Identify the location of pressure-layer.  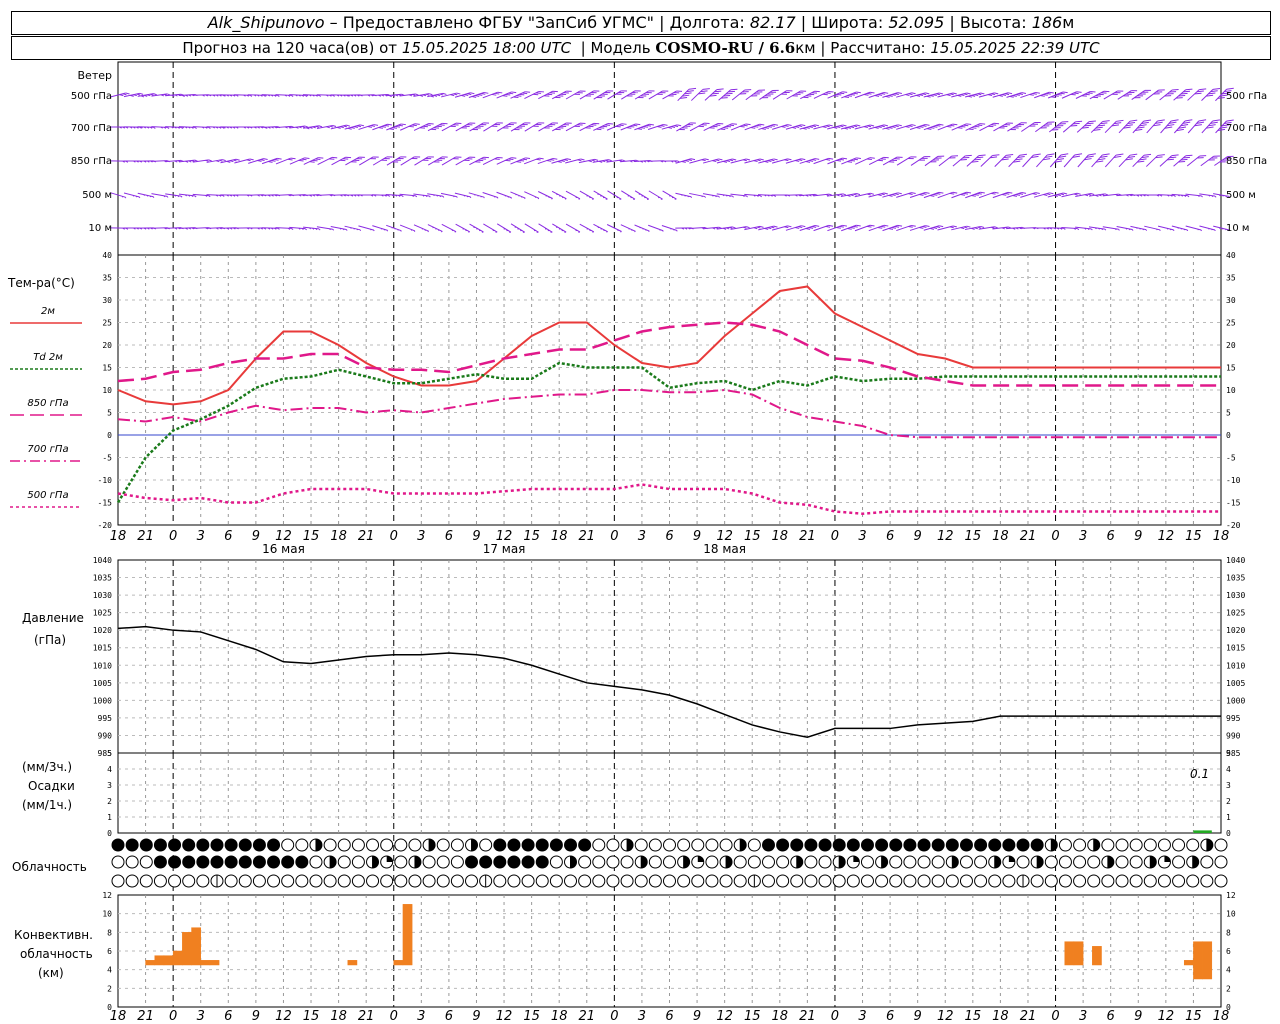
(669, 681).